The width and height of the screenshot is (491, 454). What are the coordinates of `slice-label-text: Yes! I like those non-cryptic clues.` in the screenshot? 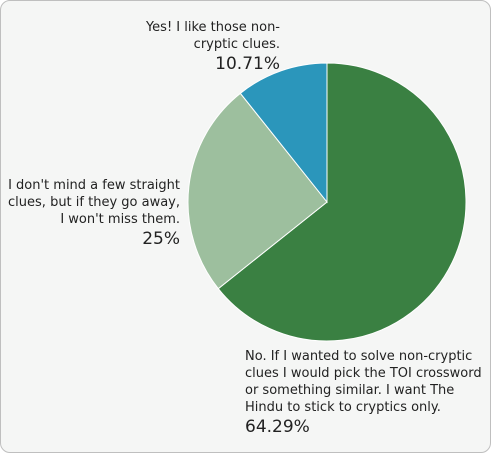 It's located at (212, 36).